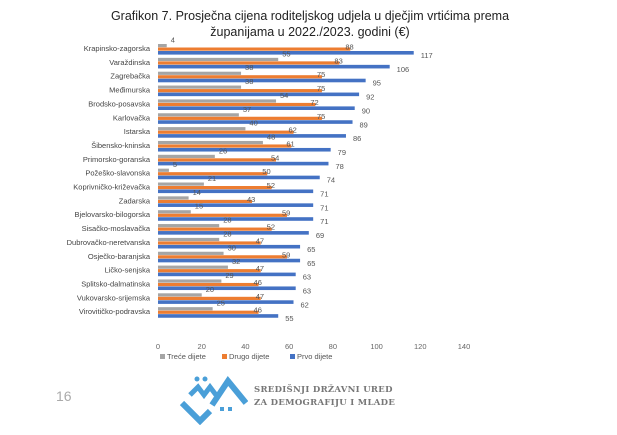  What do you see at coordinates (213, 400) in the screenshot?
I see `logo-icon` at bounding box center [213, 400].